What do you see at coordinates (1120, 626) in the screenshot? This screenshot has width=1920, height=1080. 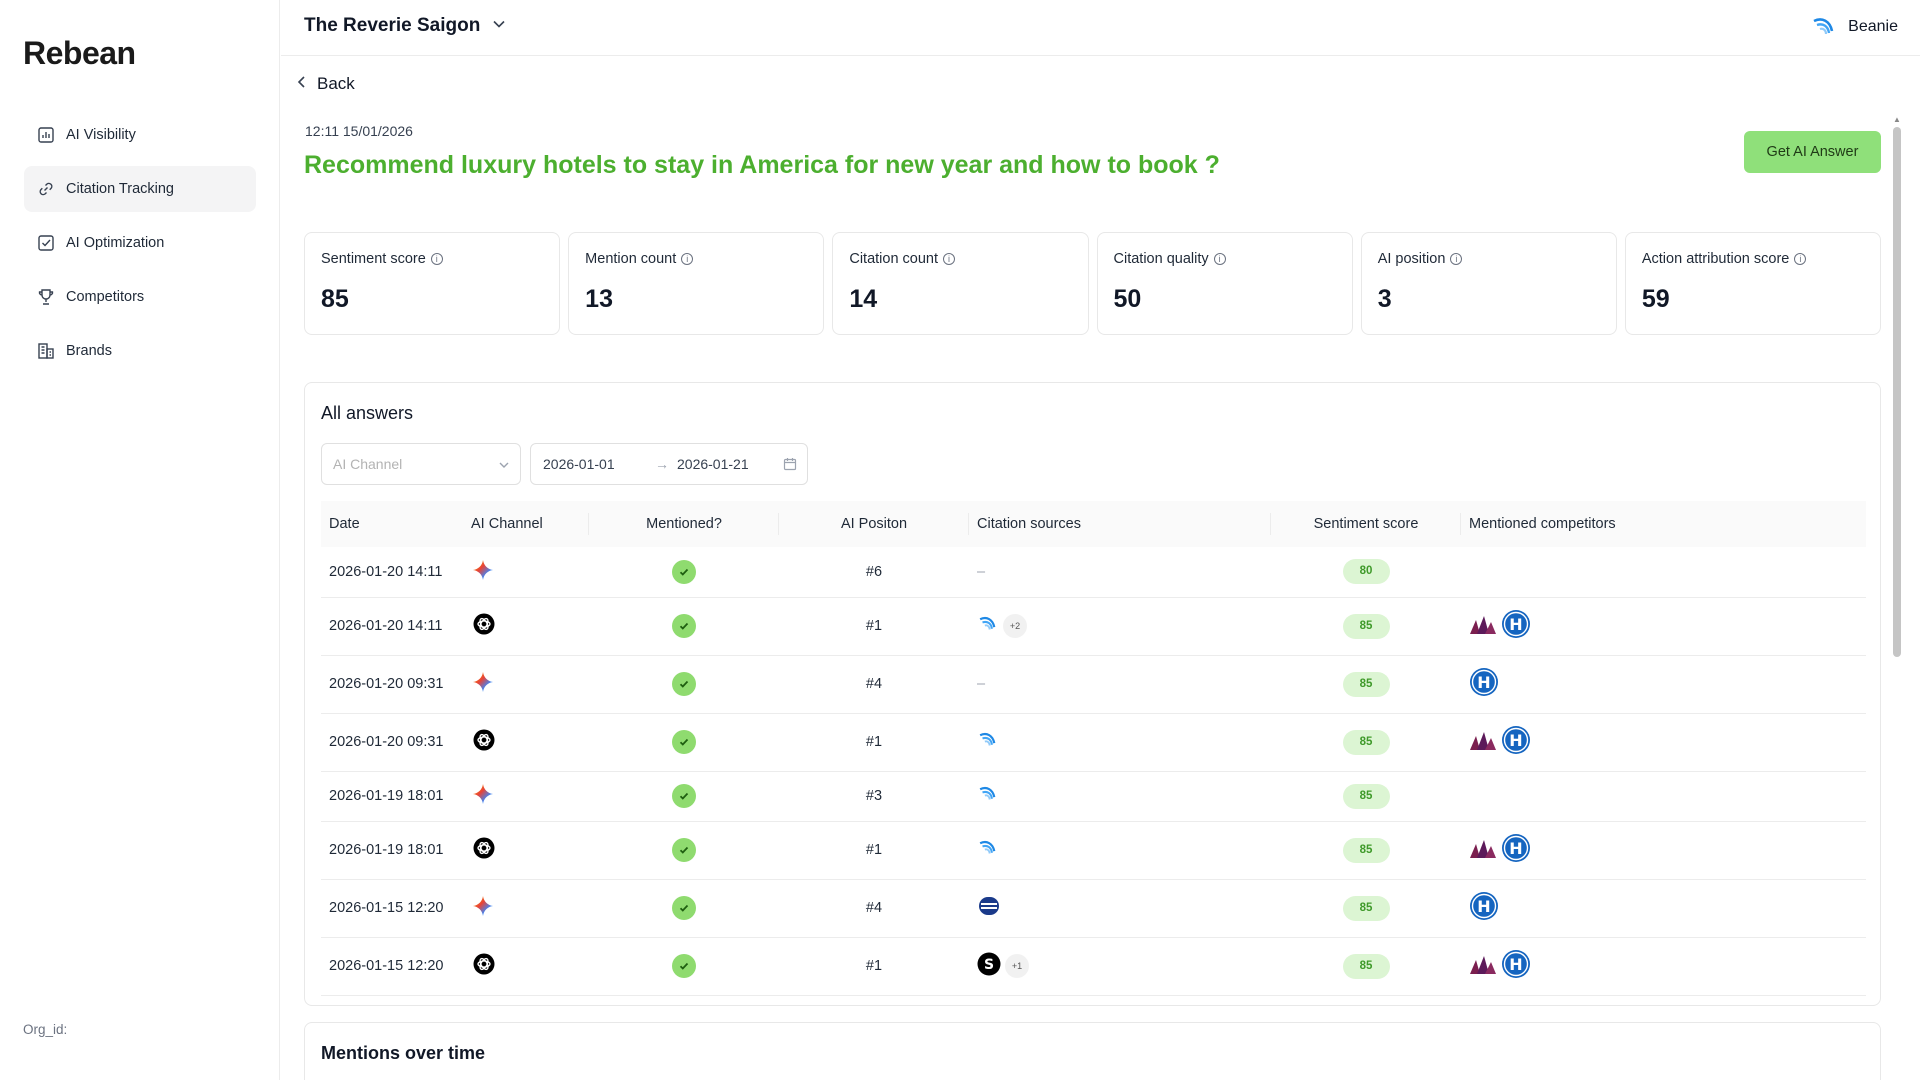 I see `citation-sources-cell: +2` at bounding box center [1120, 626].